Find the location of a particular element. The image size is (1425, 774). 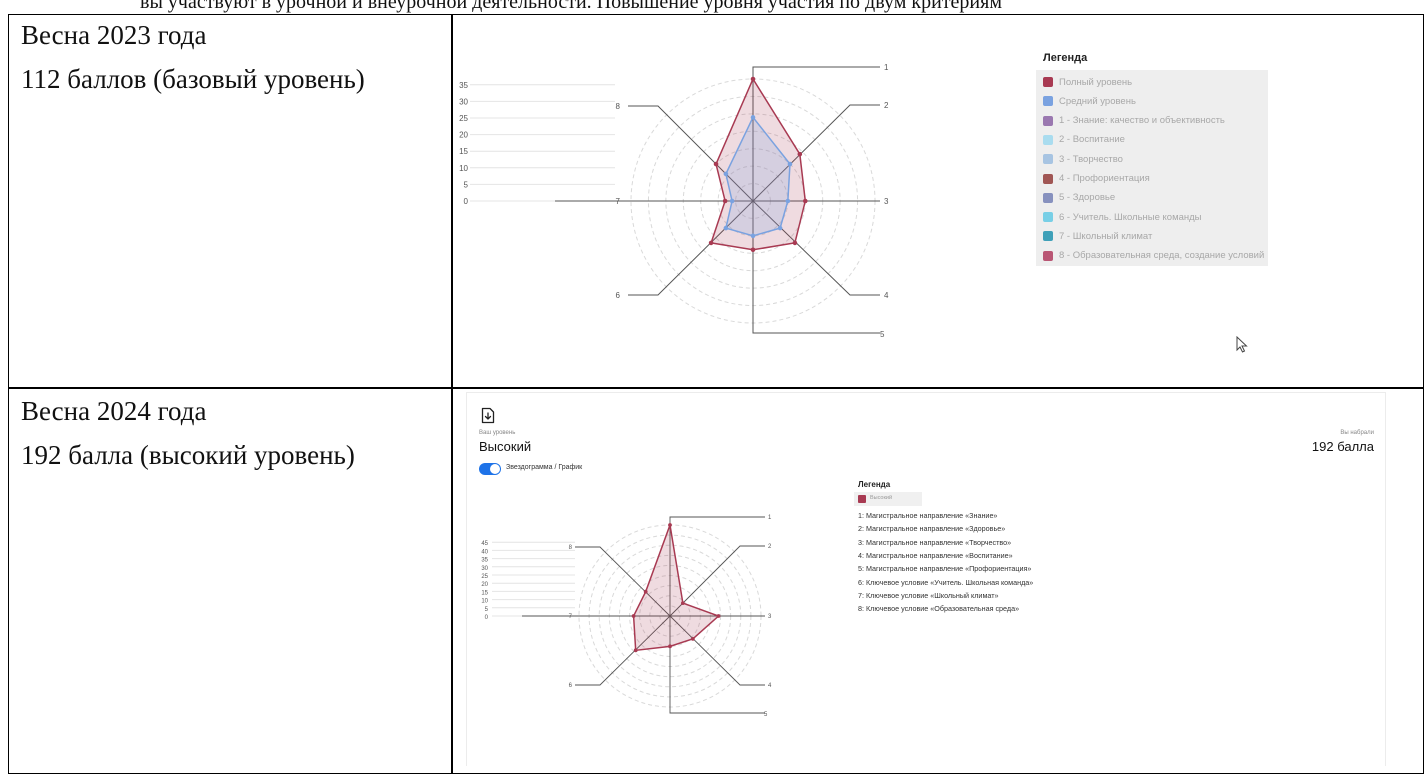

legend-2023-item: 1 - Знание: качество и объективность is located at coordinates (1134, 121).